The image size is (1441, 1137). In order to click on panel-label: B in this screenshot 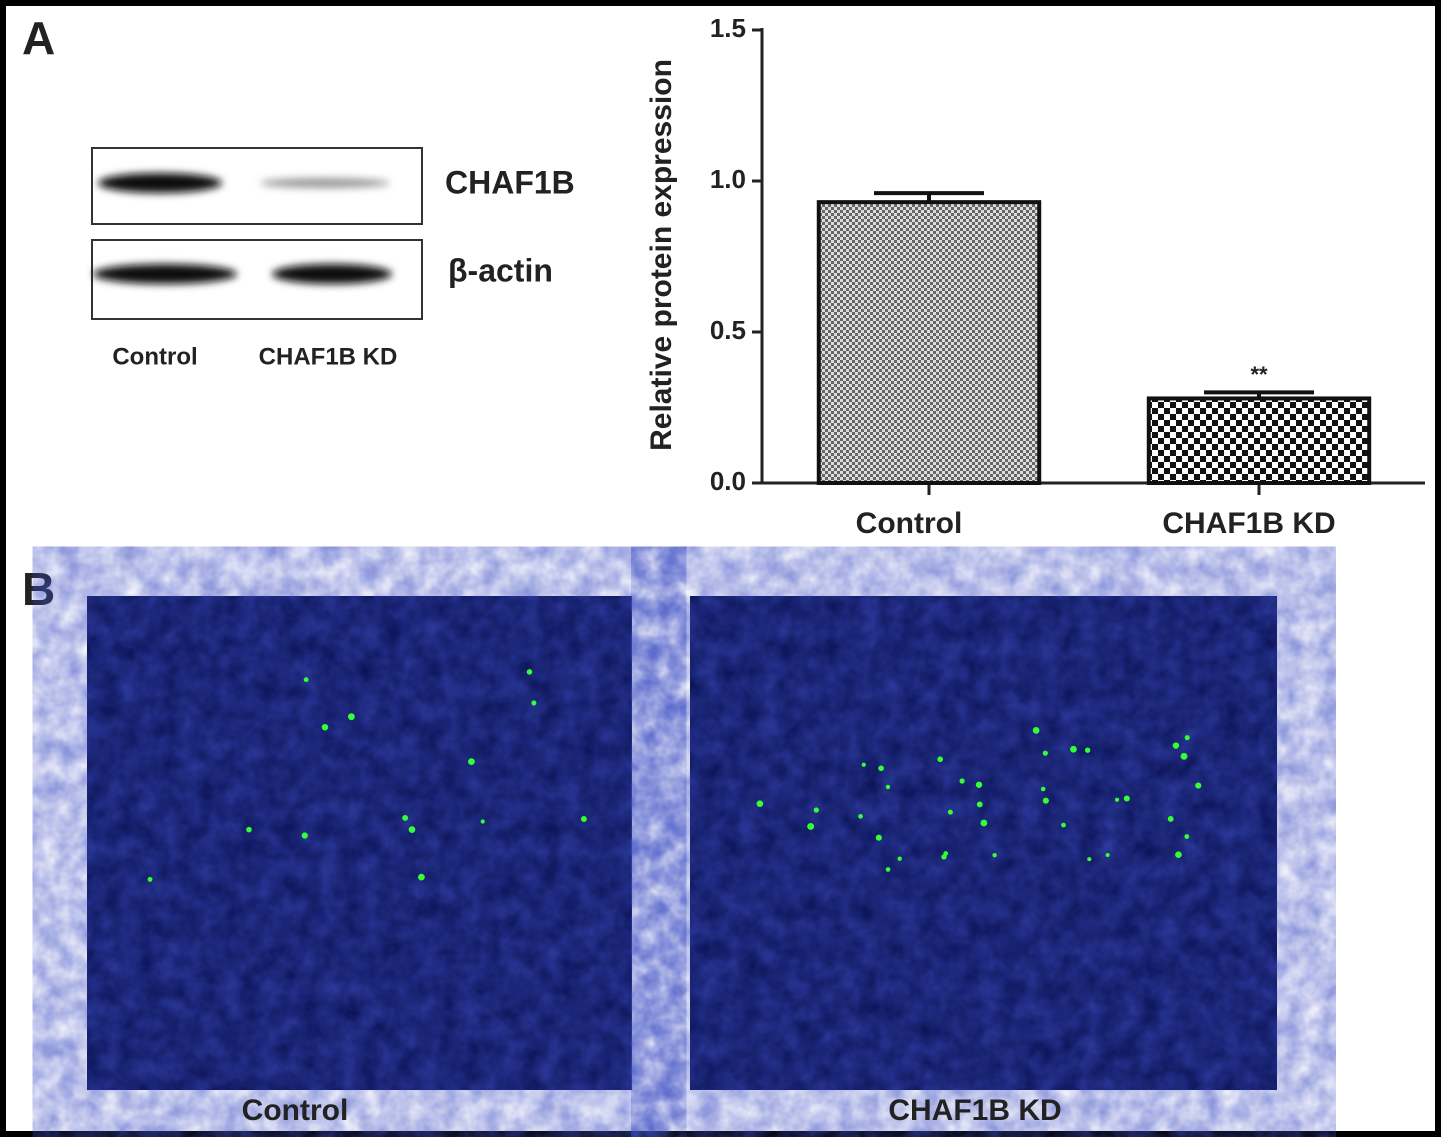, I will do `click(38, 589)`.